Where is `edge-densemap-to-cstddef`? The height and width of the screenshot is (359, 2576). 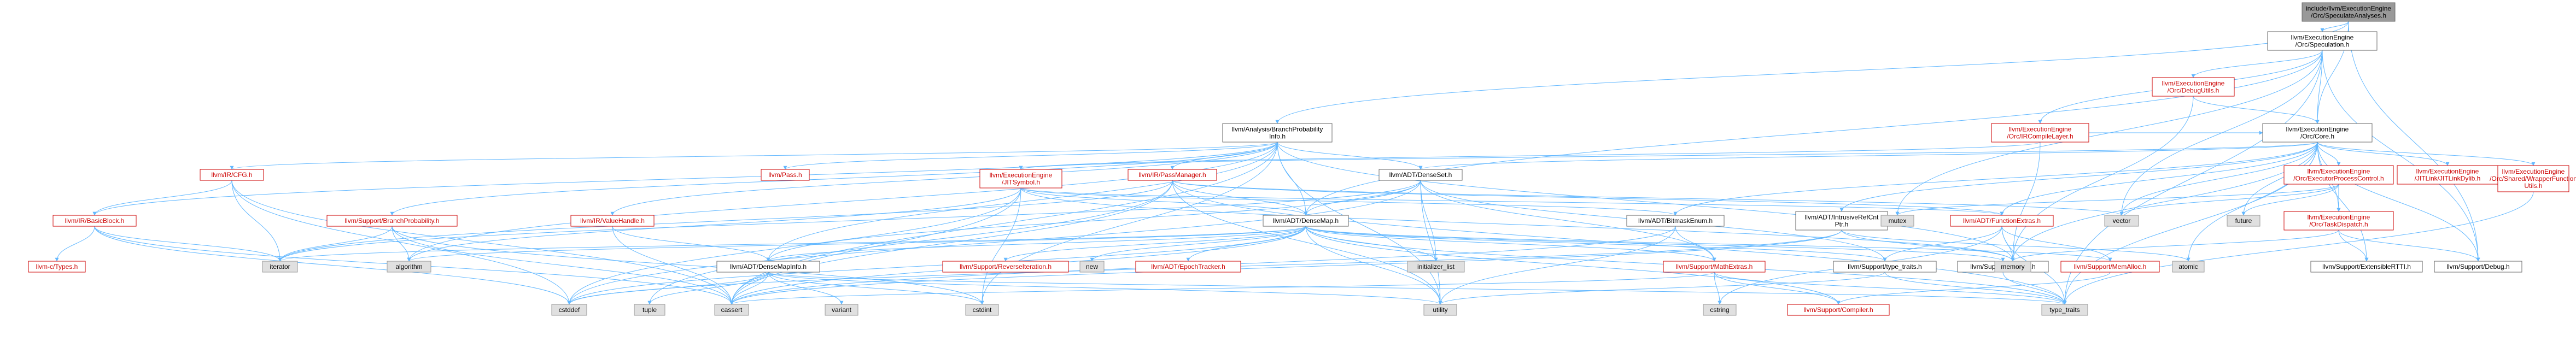
edge-densemap-to-cstddef is located at coordinates (936, 265).